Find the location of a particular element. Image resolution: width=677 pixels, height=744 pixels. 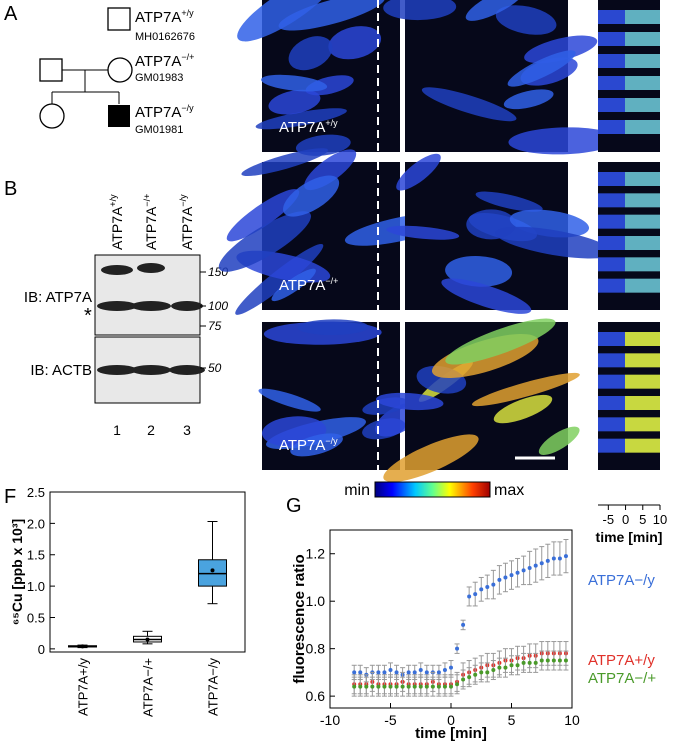

member-id: MH0162676 is located at coordinates (165, 37).